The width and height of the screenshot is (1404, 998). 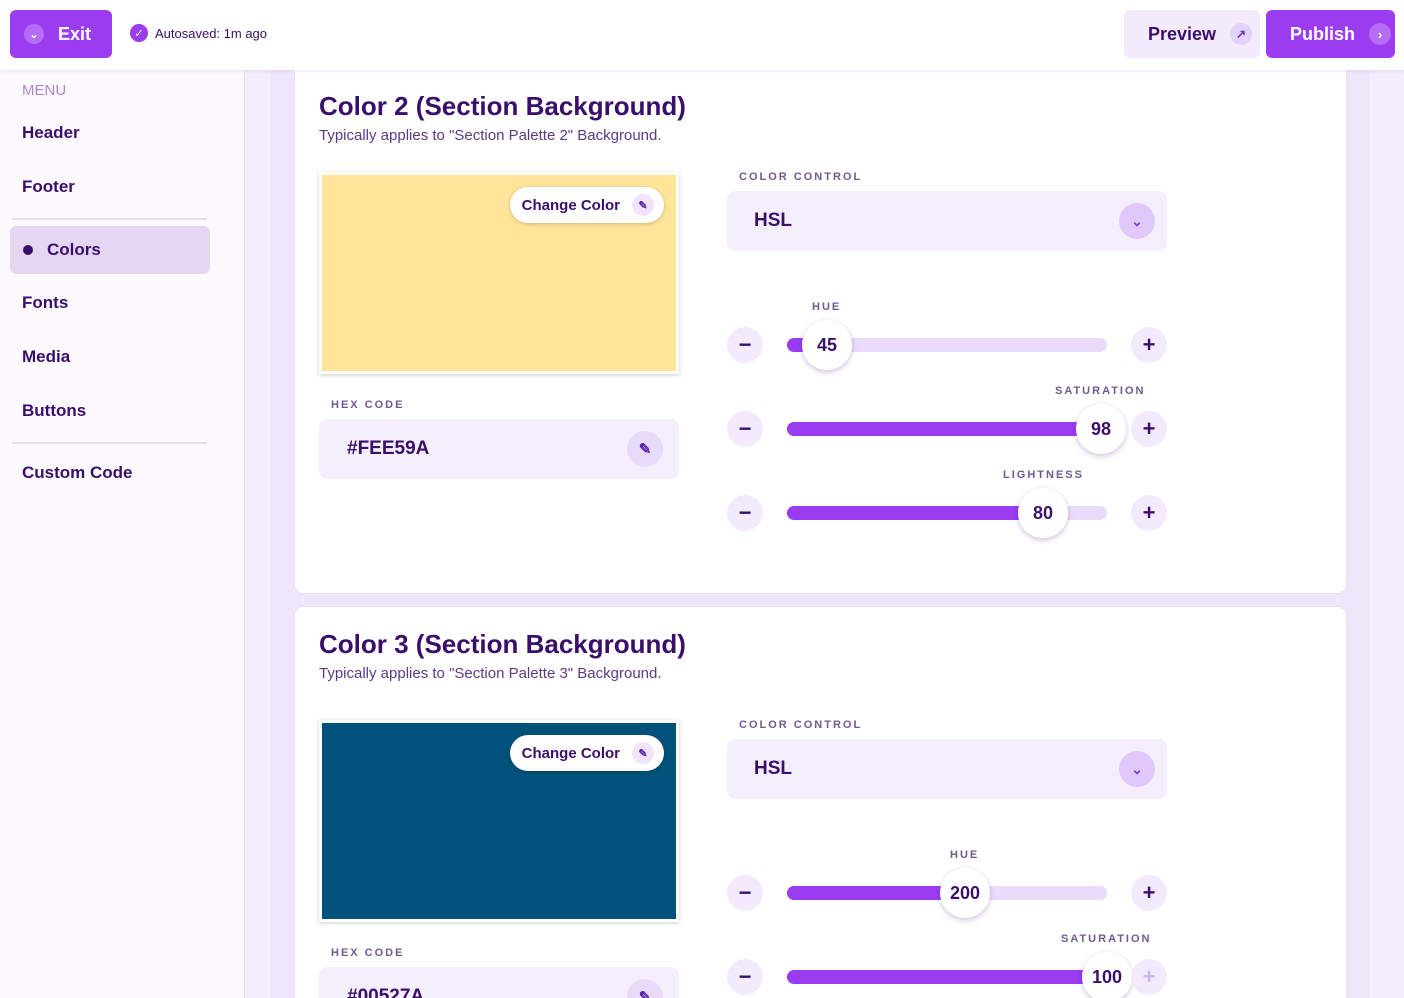 What do you see at coordinates (1107, 975) in the screenshot?
I see `saturation-slider-thumb: 100` at bounding box center [1107, 975].